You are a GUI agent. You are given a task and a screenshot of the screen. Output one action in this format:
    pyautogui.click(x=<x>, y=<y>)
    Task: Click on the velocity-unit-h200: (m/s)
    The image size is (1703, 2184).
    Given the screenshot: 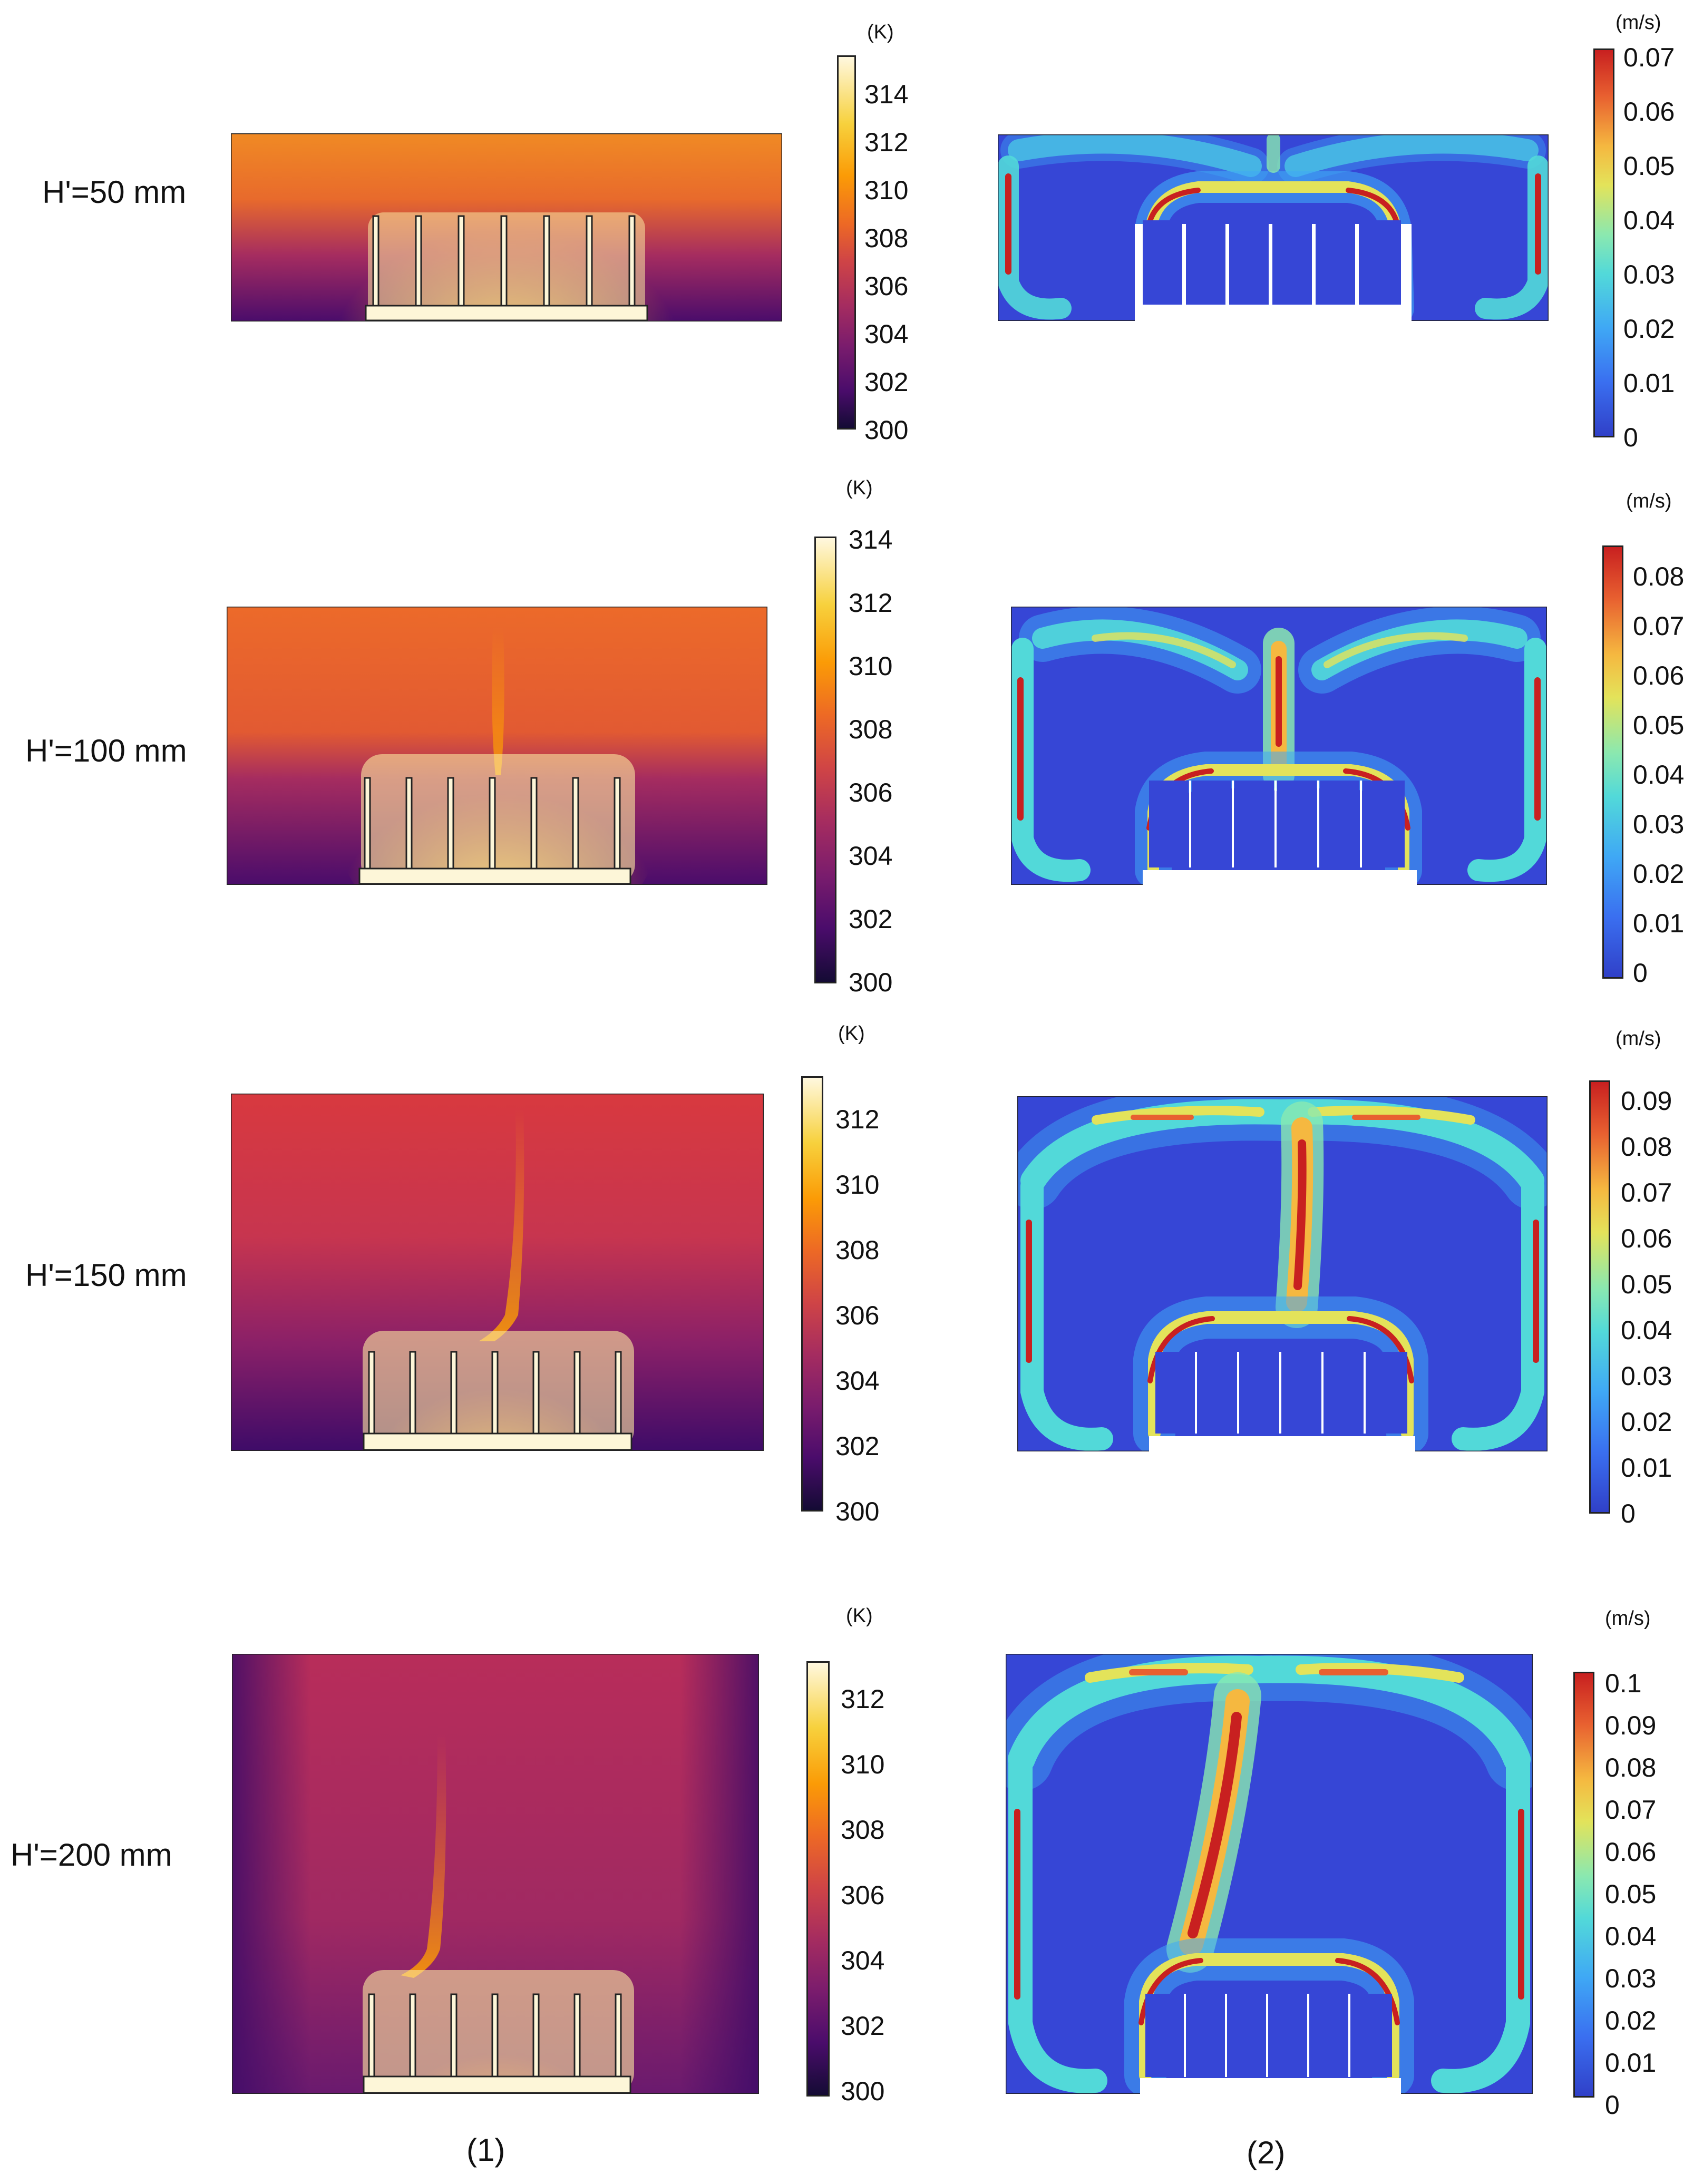 What is the action you would take?
    pyautogui.click(x=1628, y=1618)
    